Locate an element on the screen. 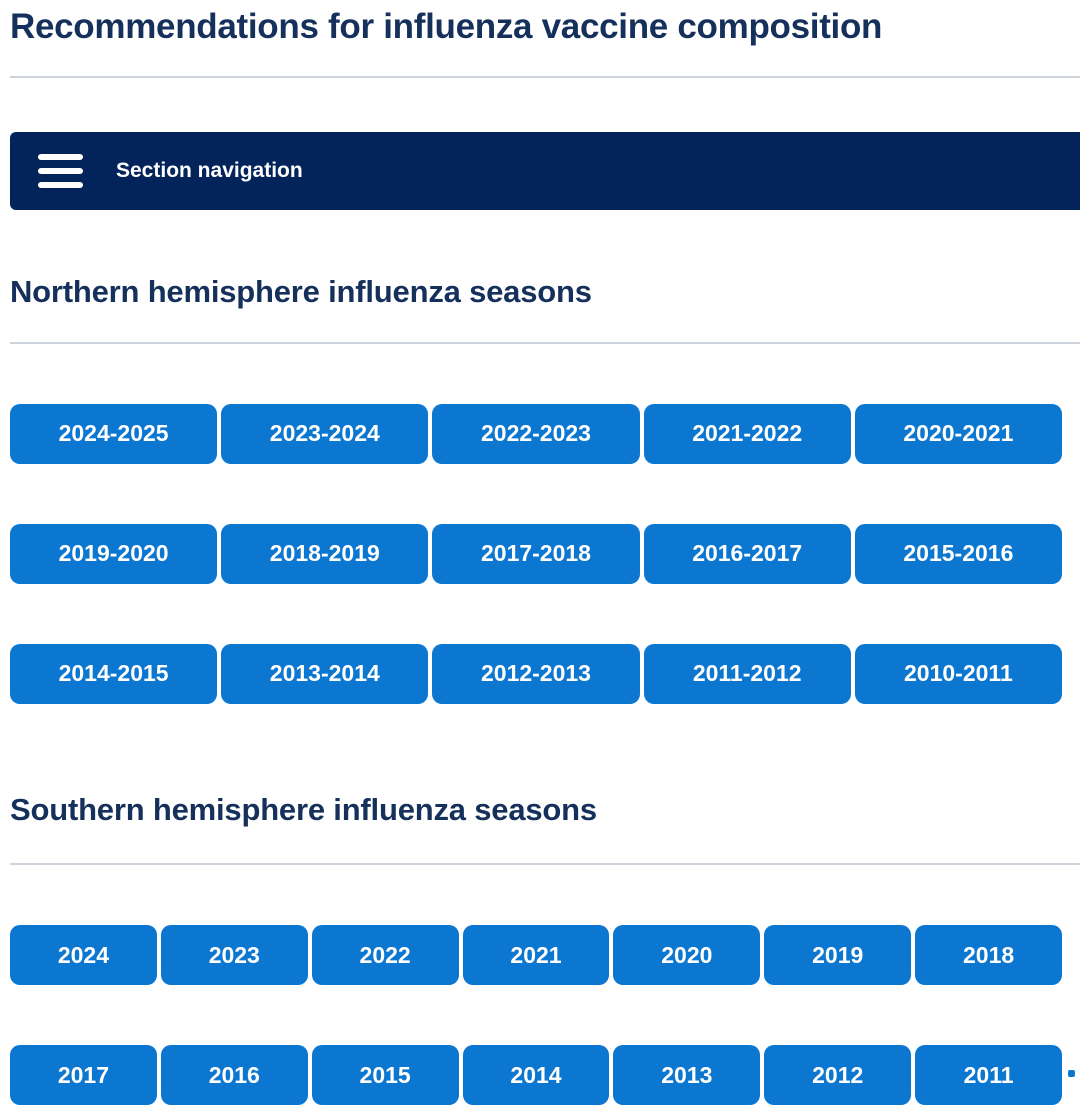 The width and height of the screenshot is (1080, 1114). nh-season-2018-2019-button: 2018-2019 is located at coordinates (325, 553).